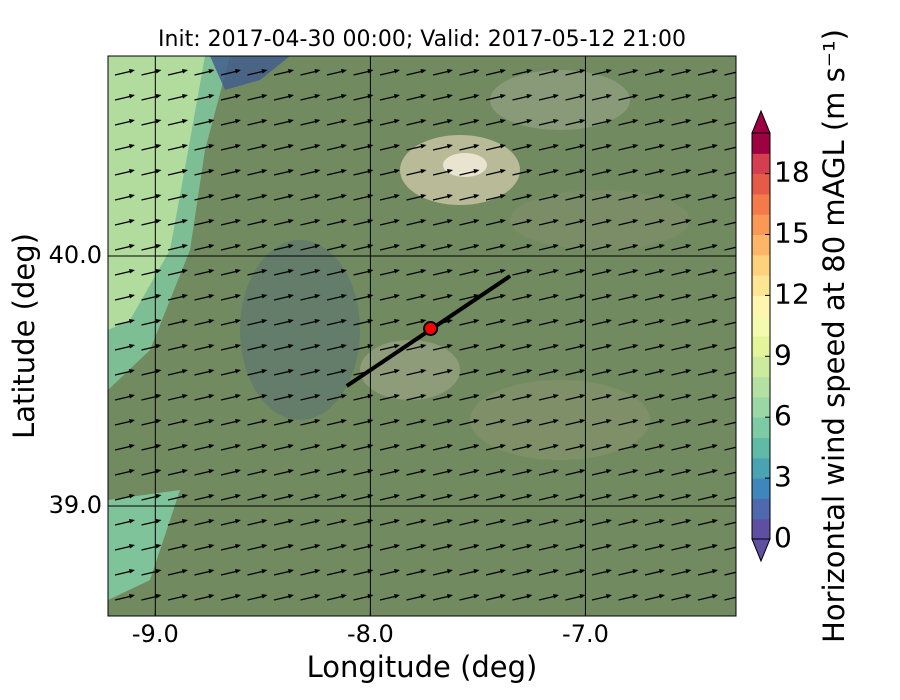  Describe the element at coordinates (75, 505) in the screenshot. I see `y-tick-label: 39.0` at that location.